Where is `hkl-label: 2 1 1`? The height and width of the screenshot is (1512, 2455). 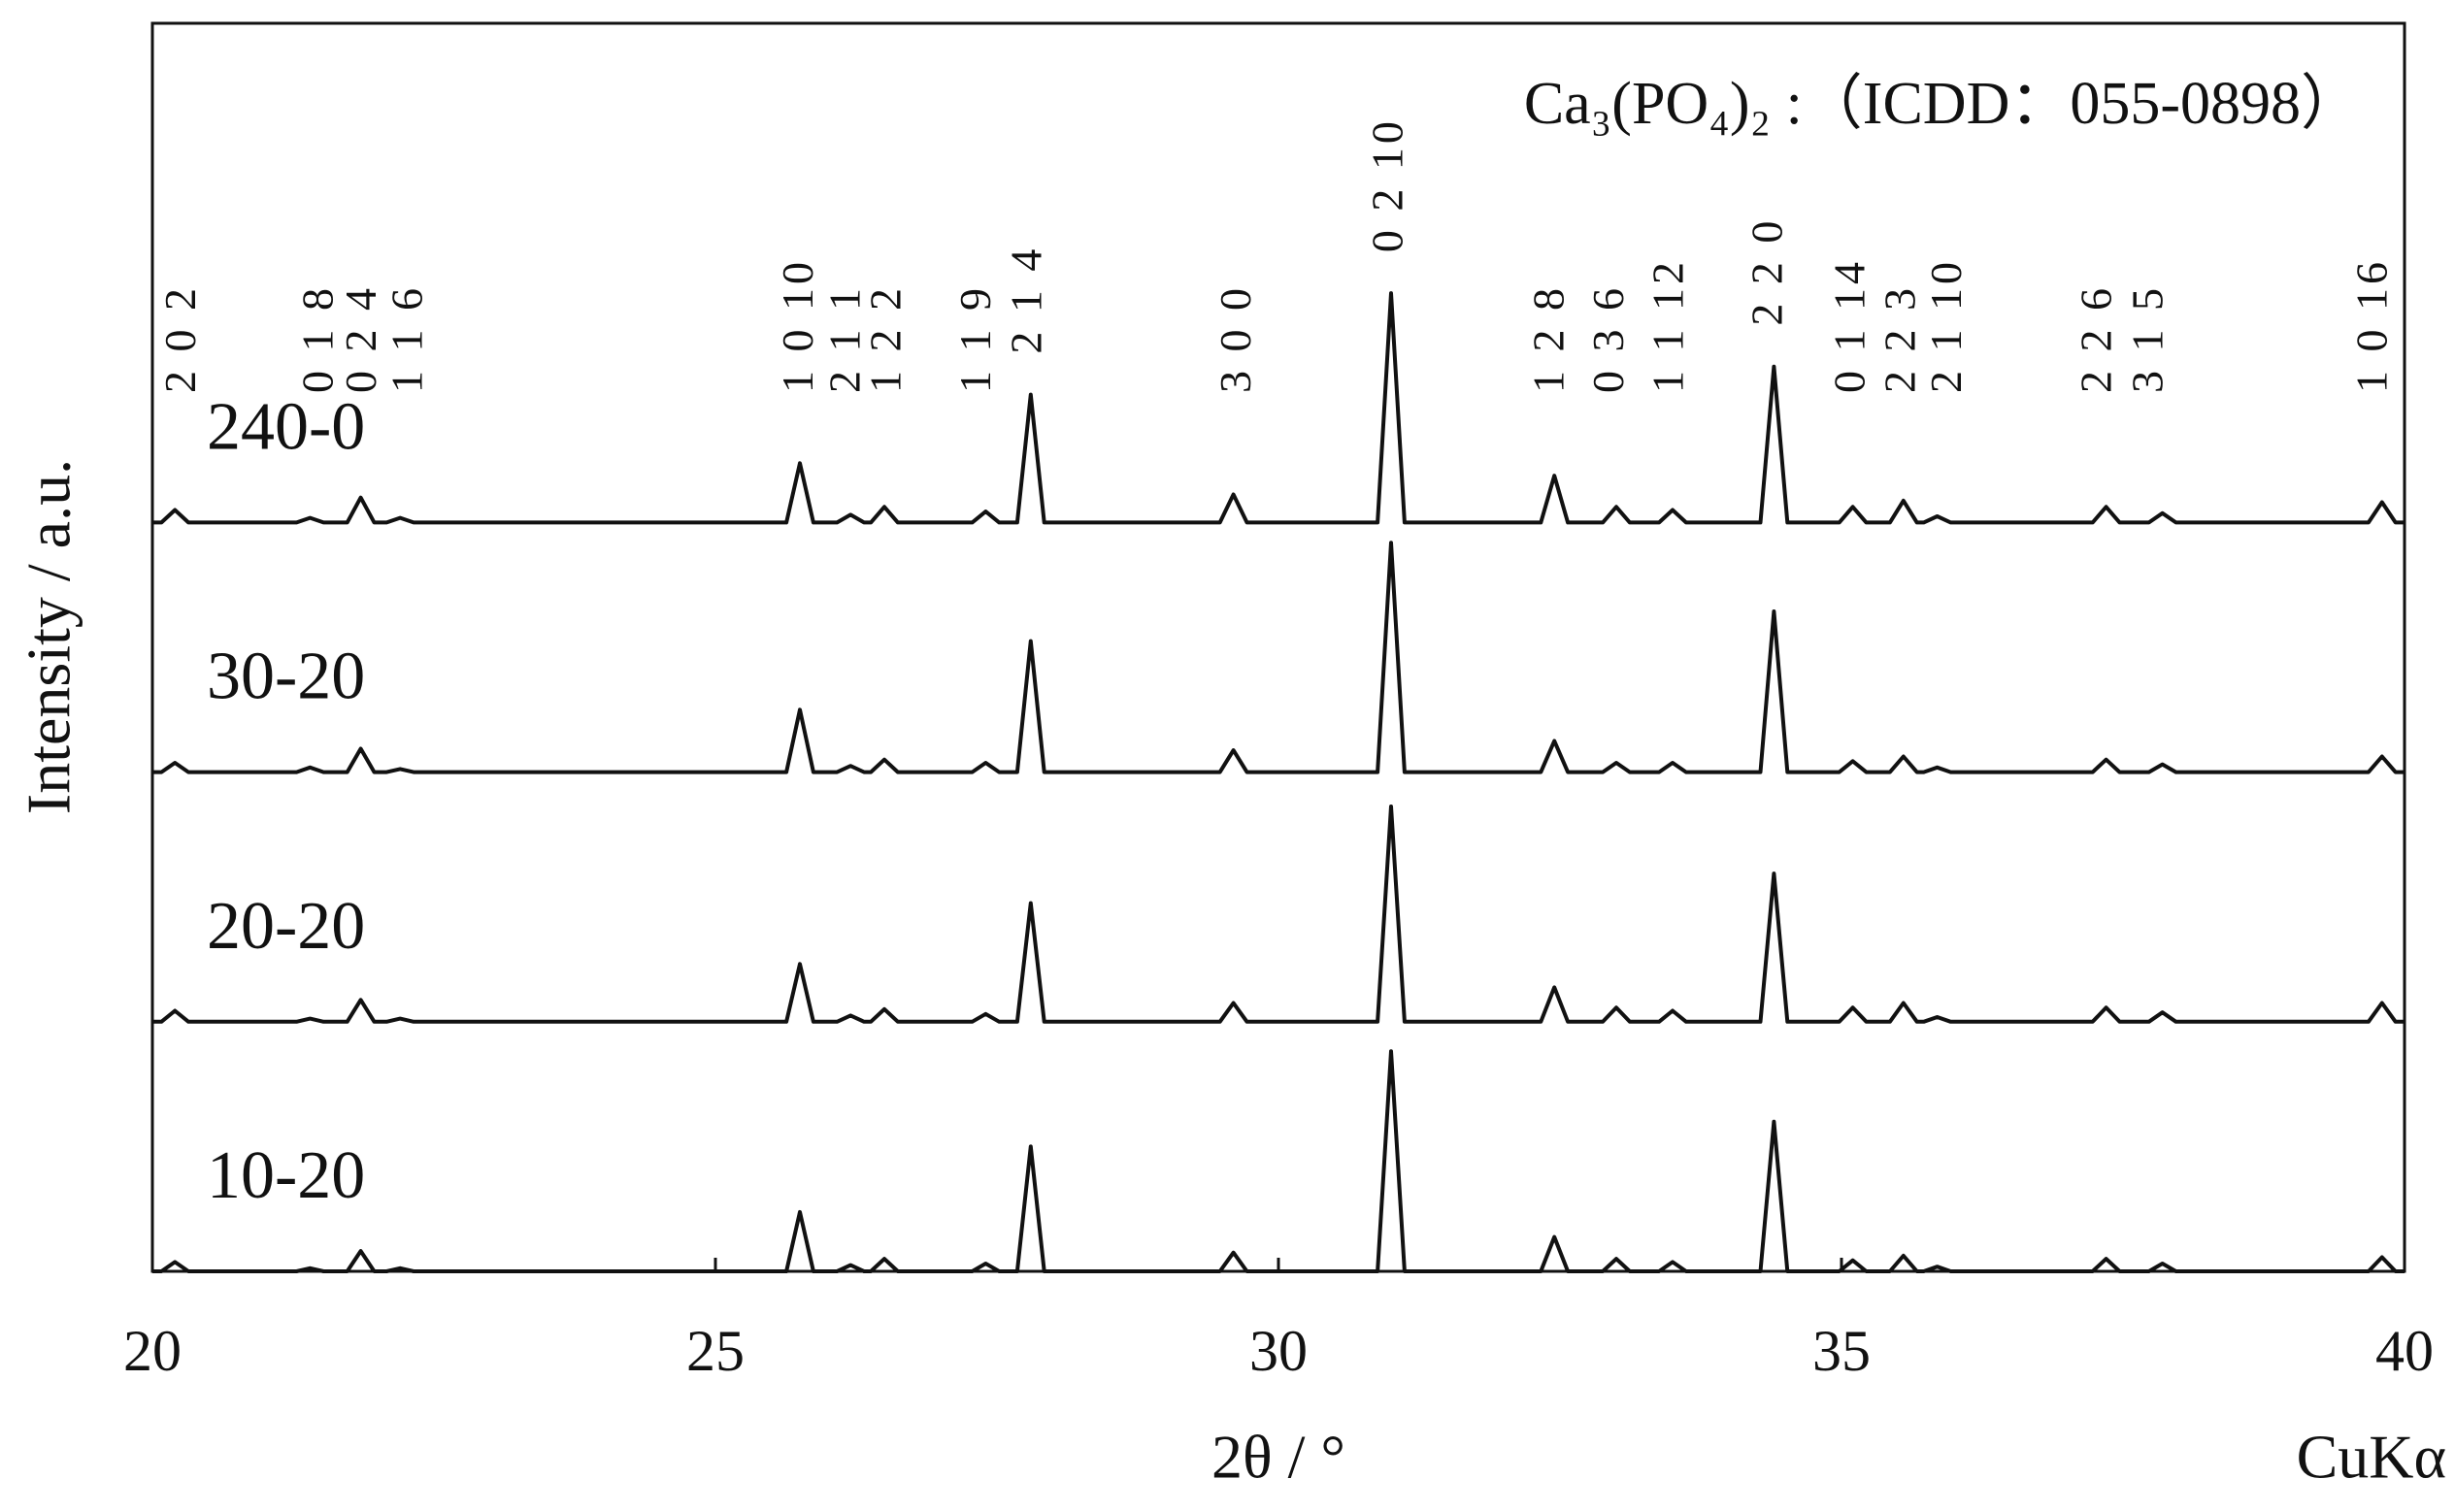 hkl-label: 2 1 1 is located at coordinates (845, 339).